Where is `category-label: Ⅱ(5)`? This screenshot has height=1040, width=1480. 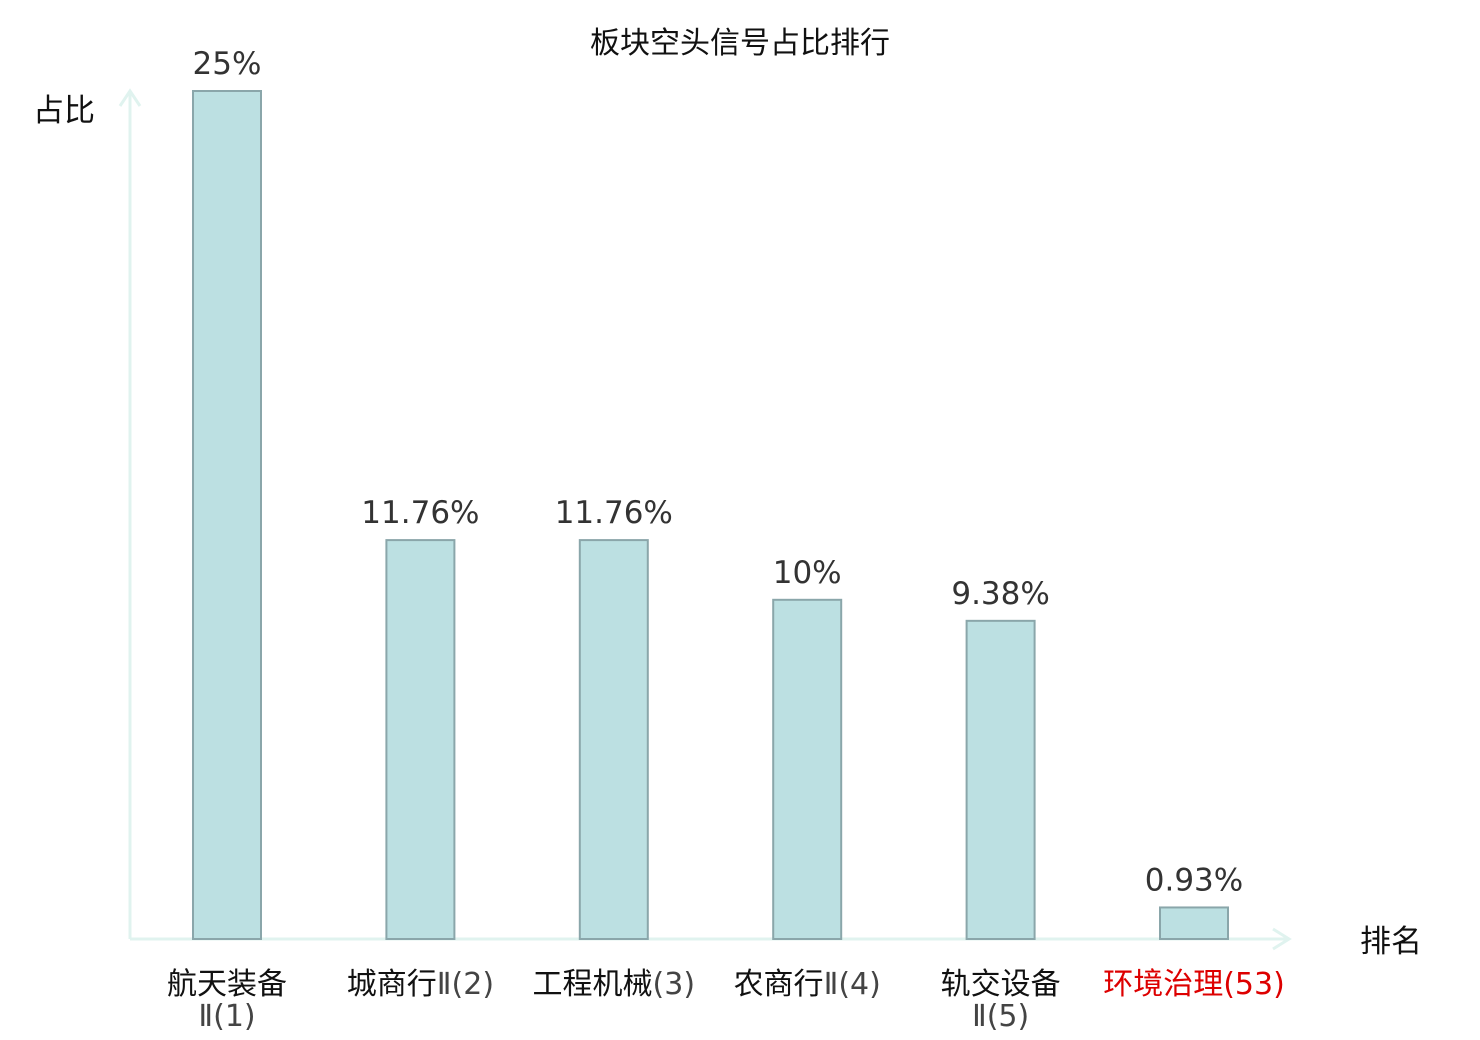
category-label: Ⅱ(5) is located at coordinates (1000, 1016).